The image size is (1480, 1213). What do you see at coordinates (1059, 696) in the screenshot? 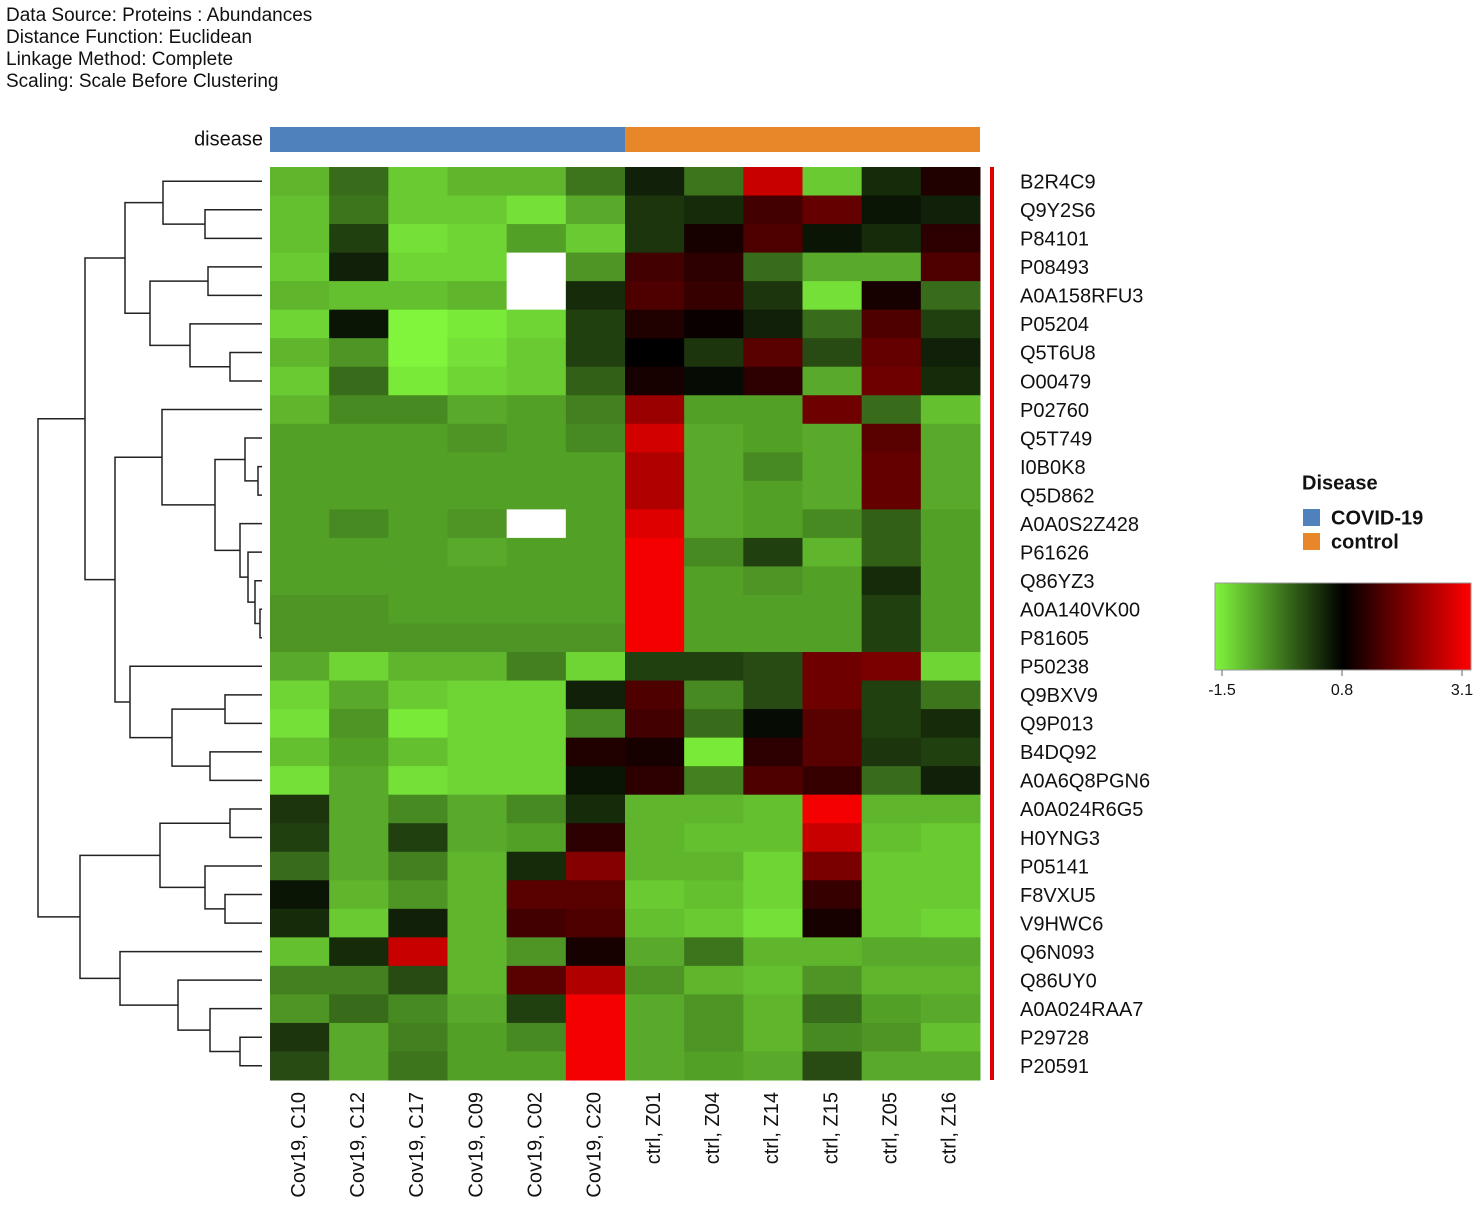
I see `row-label: Q9BXV9` at bounding box center [1059, 696].